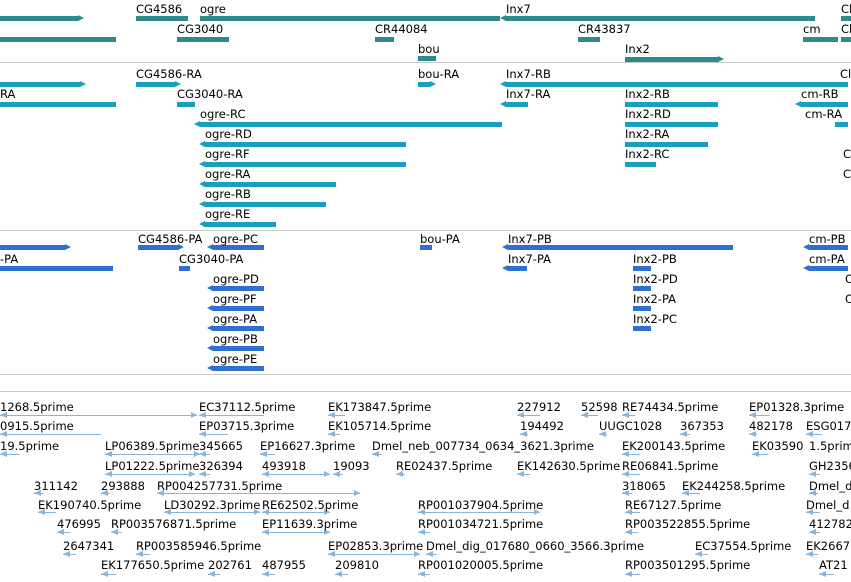 The height and width of the screenshot is (582, 851). What do you see at coordinates (644, 486) in the screenshot?
I see `ests-feature-label: 318065` at bounding box center [644, 486].